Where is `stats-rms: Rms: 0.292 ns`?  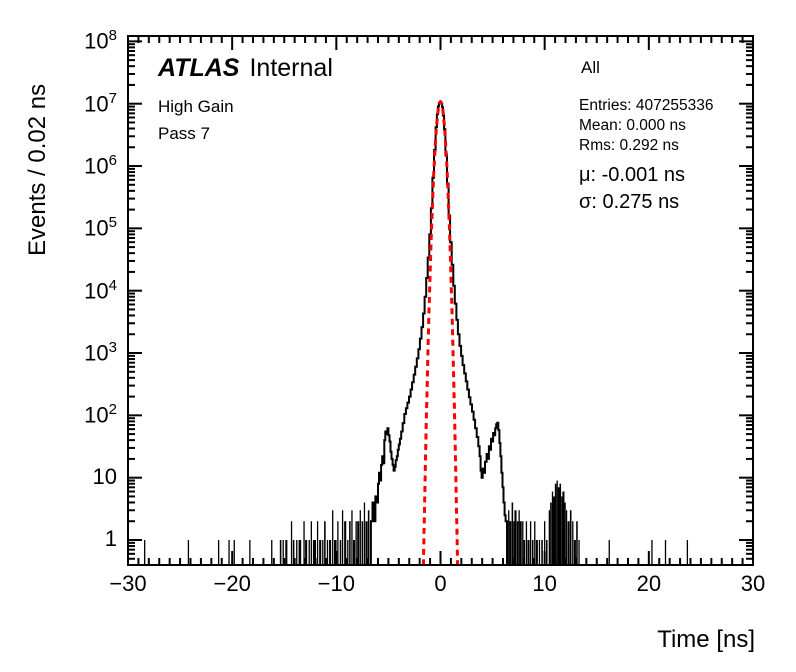 stats-rms: Rms: 0.292 ns is located at coordinates (629, 145).